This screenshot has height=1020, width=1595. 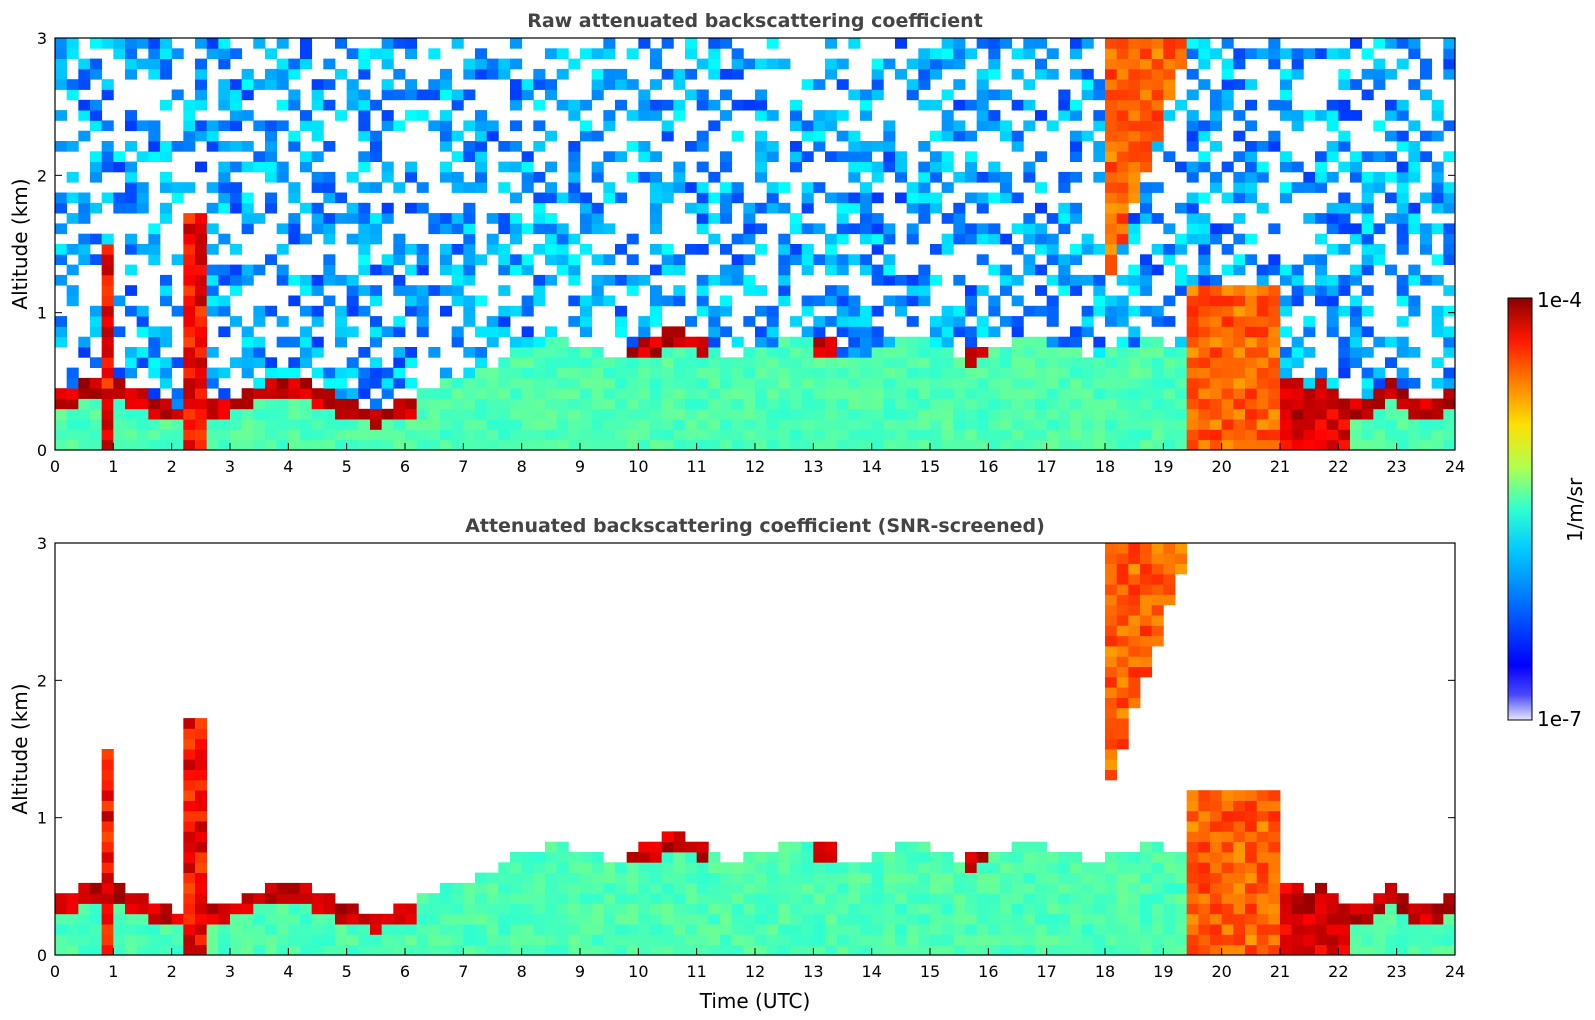 What do you see at coordinates (42, 955) in the screenshot?
I see `y-tick-label: 0` at bounding box center [42, 955].